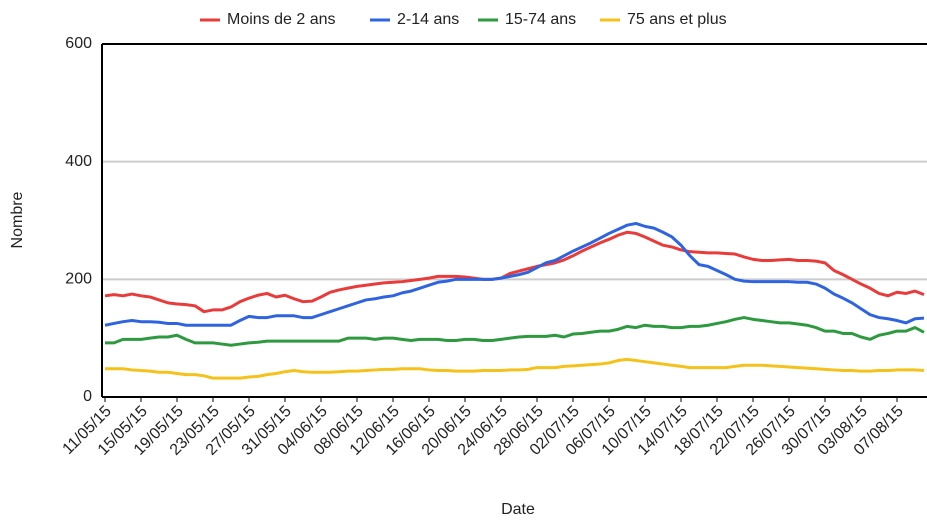 This screenshot has height=520, width=927. I want to click on x-axis-label: Date, so click(518, 509).